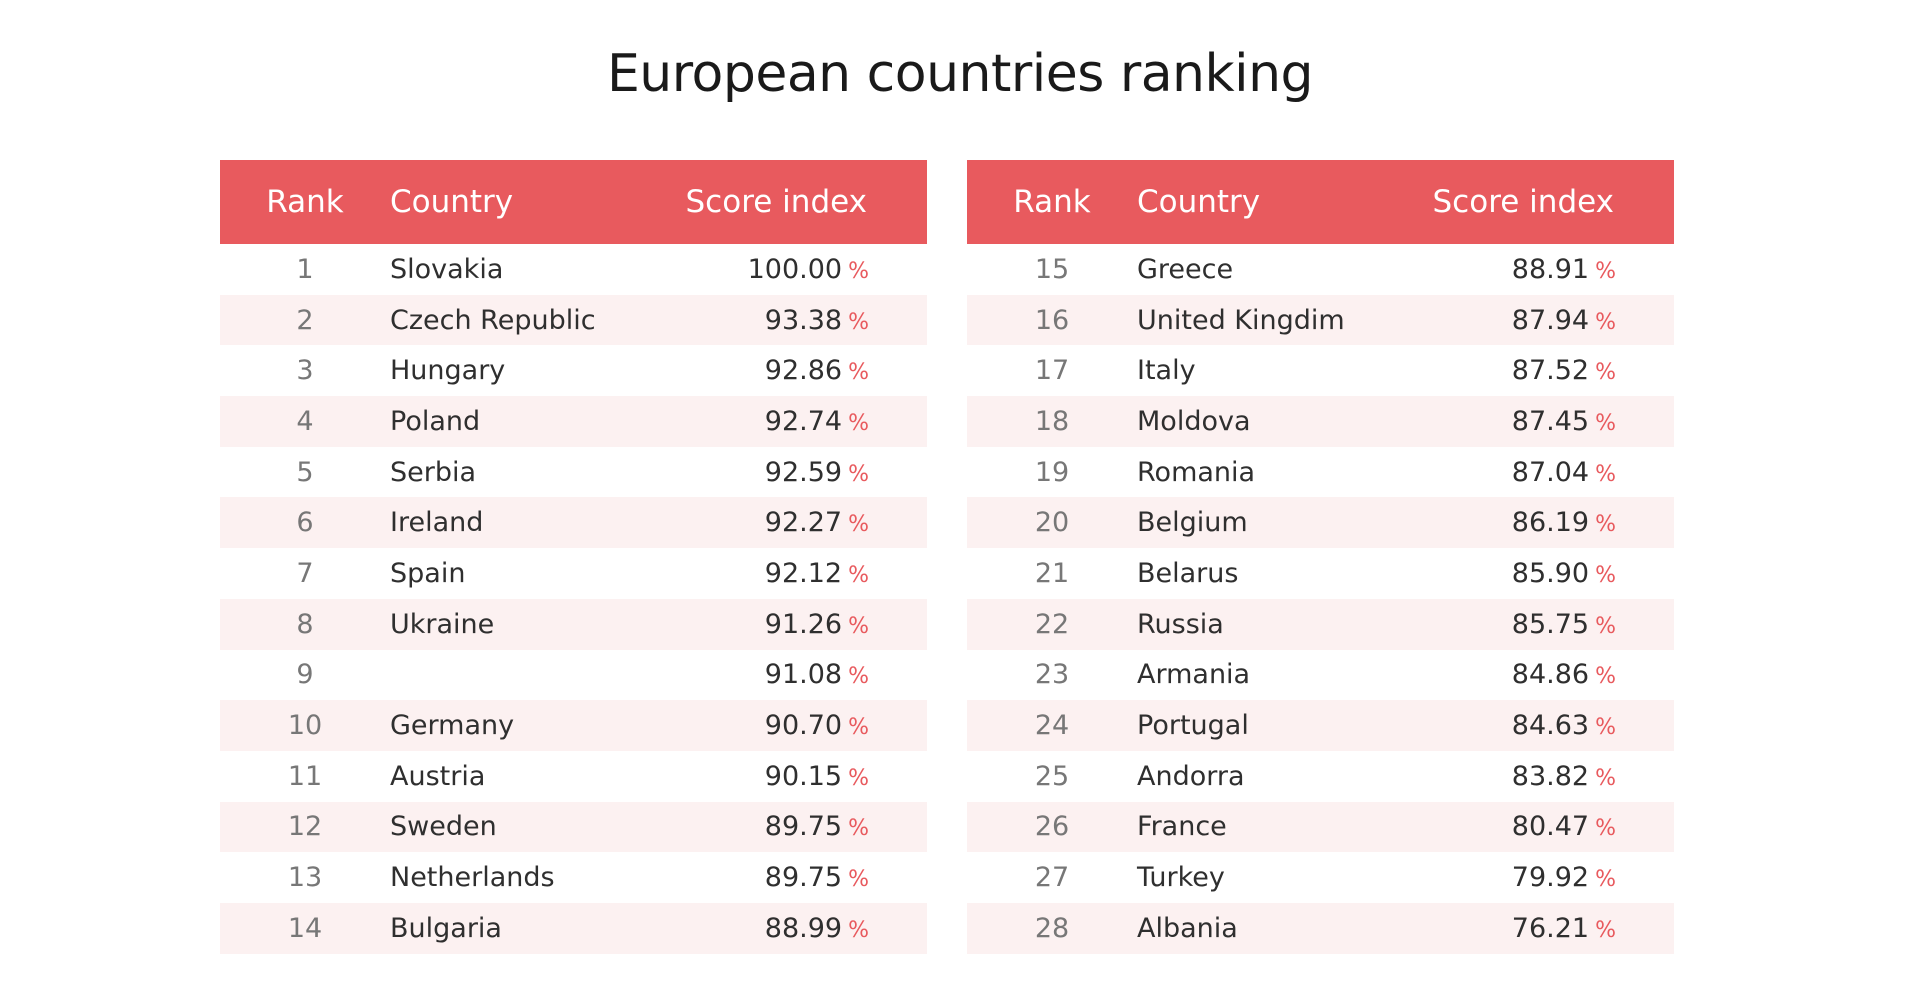 Image resolution: width=1920 pixels, height=1008 pixels. I want to click on score-value: 92.59, so click(803, 472).